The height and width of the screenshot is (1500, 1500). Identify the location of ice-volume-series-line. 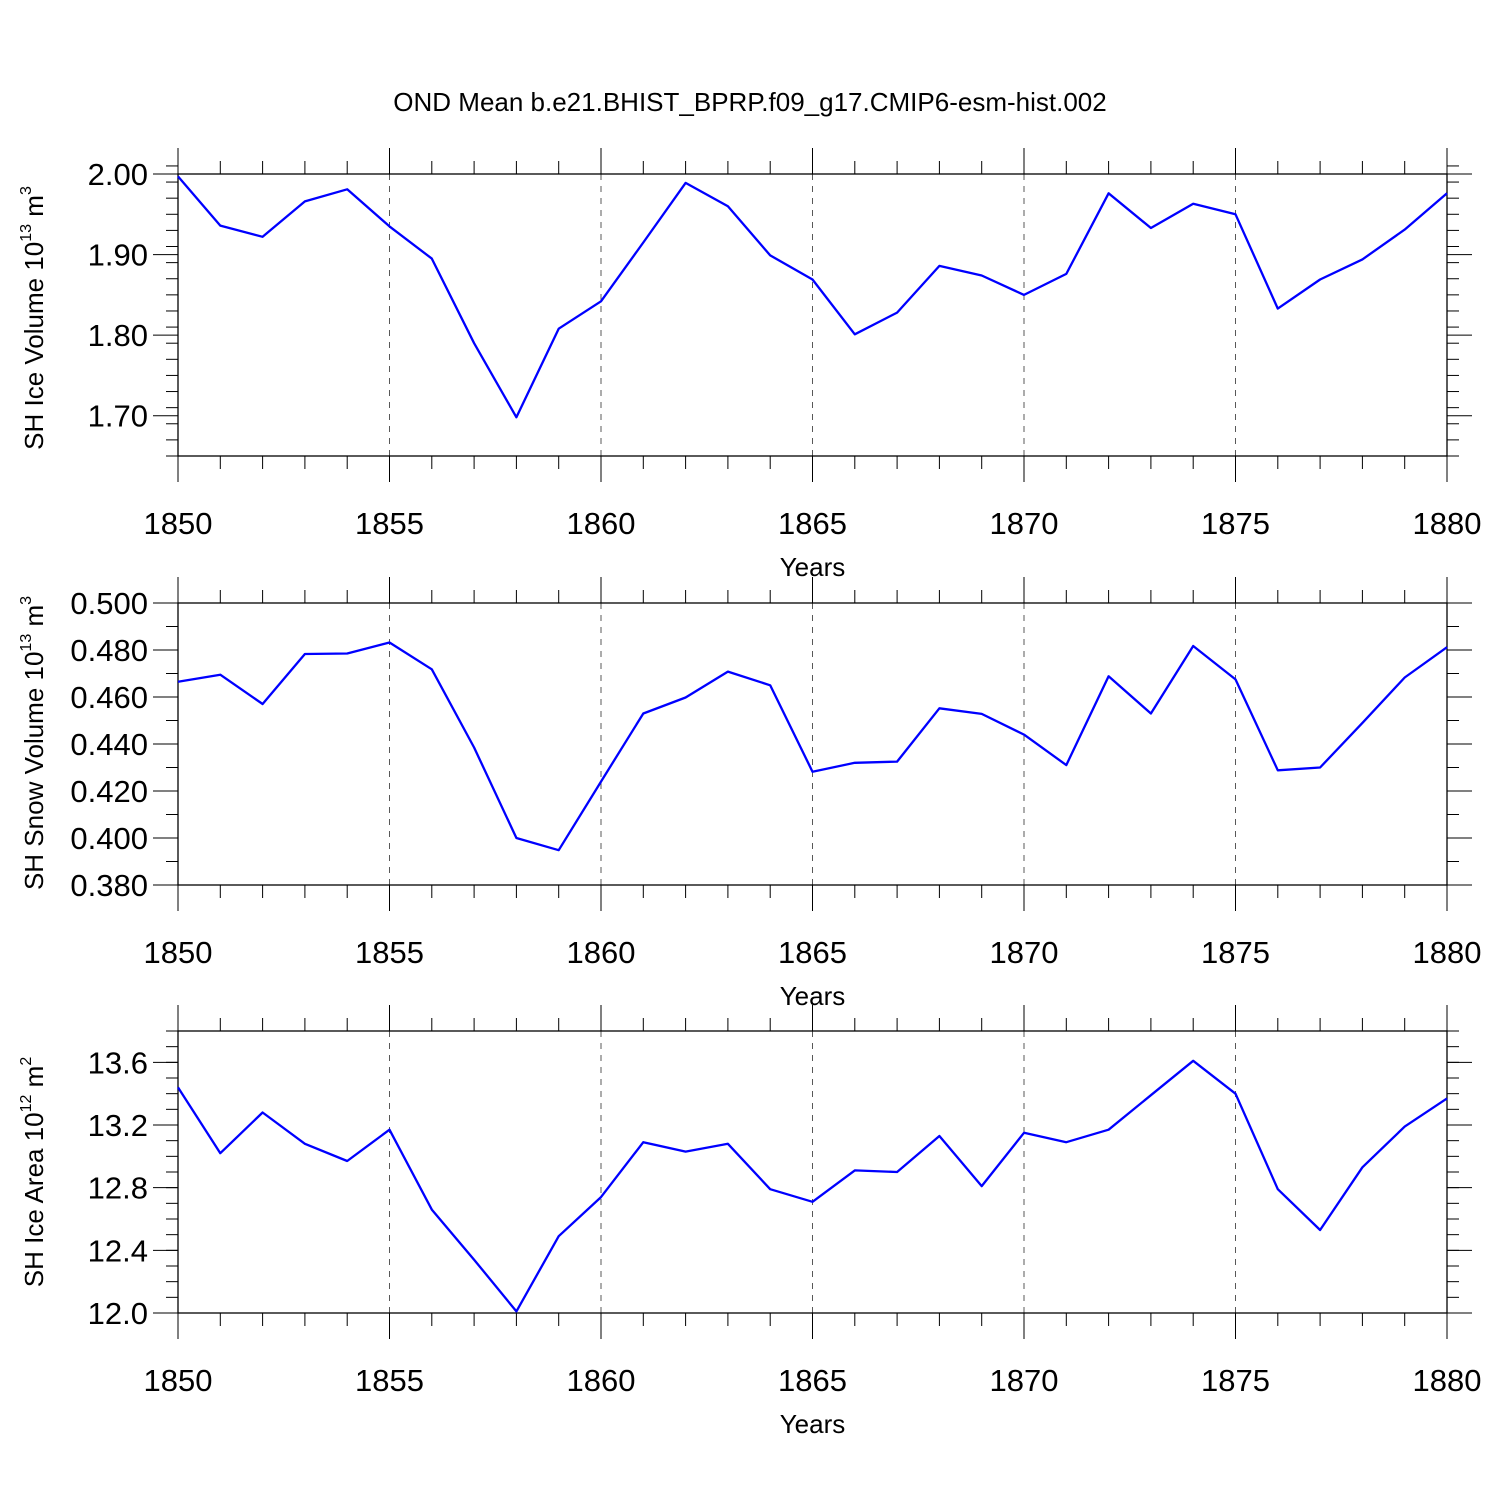
(812, 297).